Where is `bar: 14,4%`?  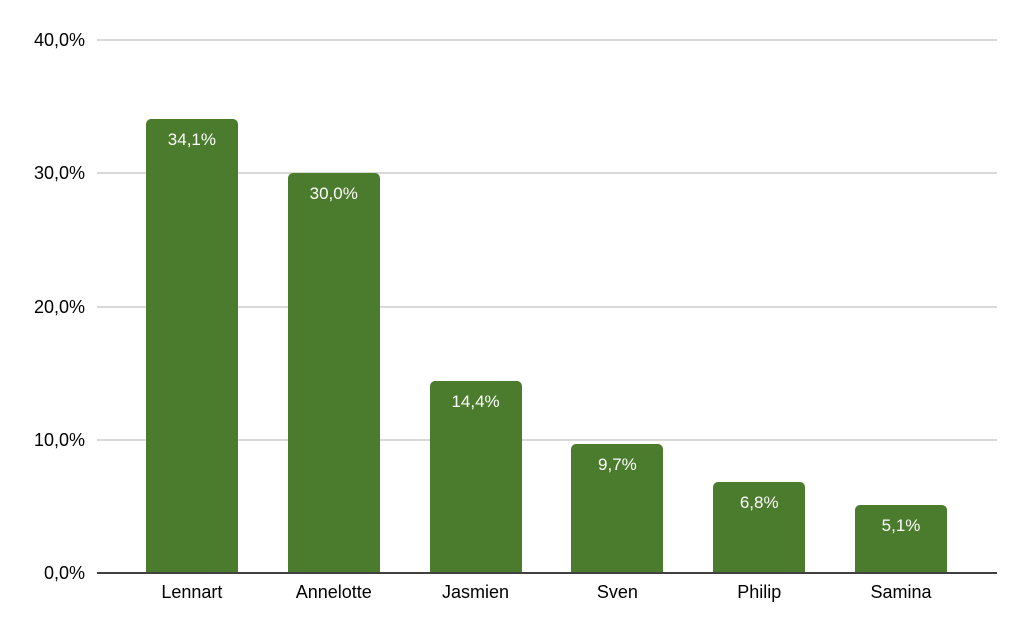 bar: 14,4% is located at coordinates (475, 477).